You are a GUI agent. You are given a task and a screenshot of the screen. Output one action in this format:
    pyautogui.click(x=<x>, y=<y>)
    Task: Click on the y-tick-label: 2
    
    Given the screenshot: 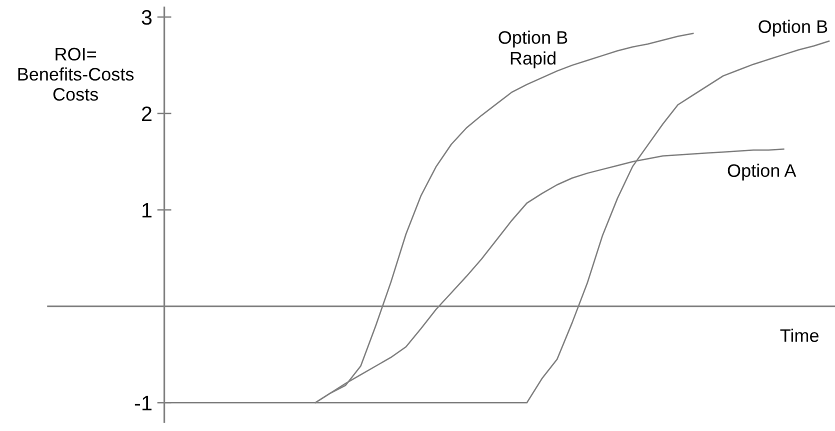 What is the action you would take?
    pyautogui.click(x=147, y=114)
    